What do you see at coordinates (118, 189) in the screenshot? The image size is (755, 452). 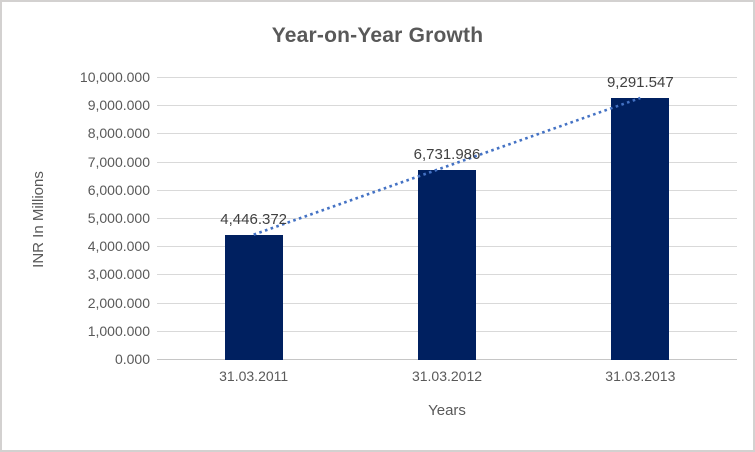 I see `y-tick-label: 6,000.000` at bounding box center [118, 189].